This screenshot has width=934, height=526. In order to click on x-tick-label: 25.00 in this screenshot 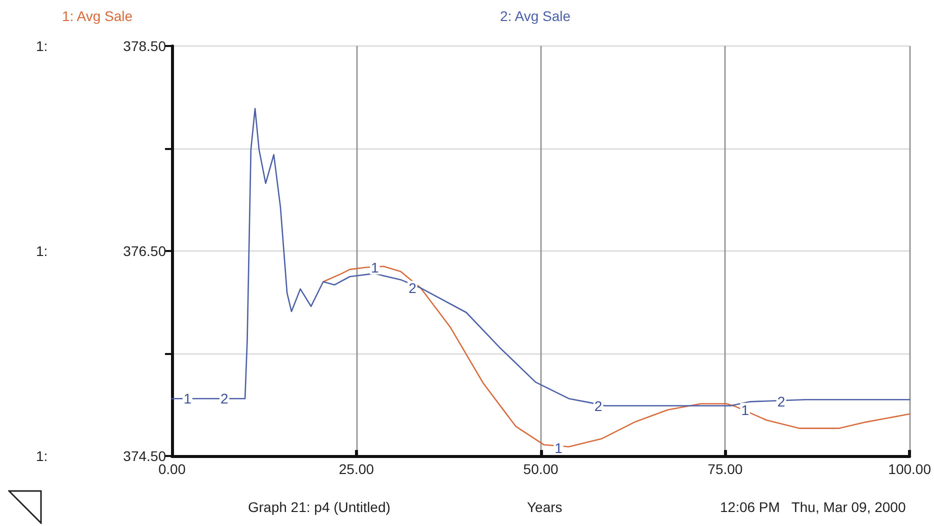, I will do `click(356, 469)`.